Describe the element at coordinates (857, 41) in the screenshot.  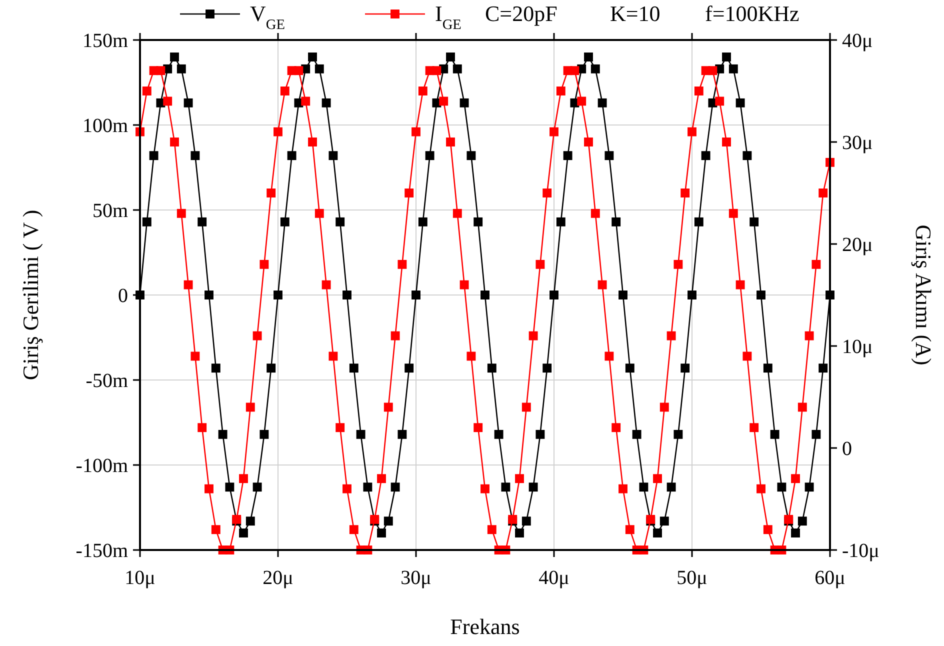
I see `y2-tick-label: 40μ` at that location.